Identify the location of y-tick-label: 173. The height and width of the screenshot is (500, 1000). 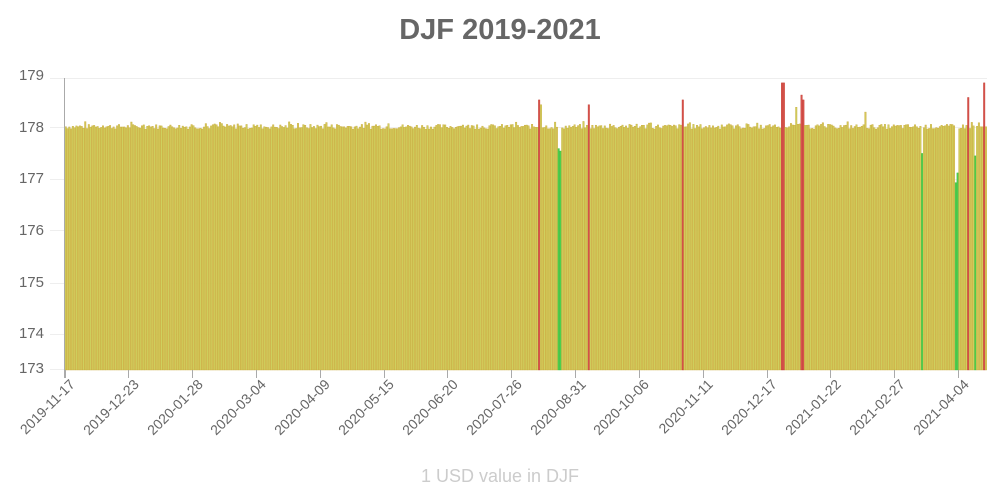
(31, 368).